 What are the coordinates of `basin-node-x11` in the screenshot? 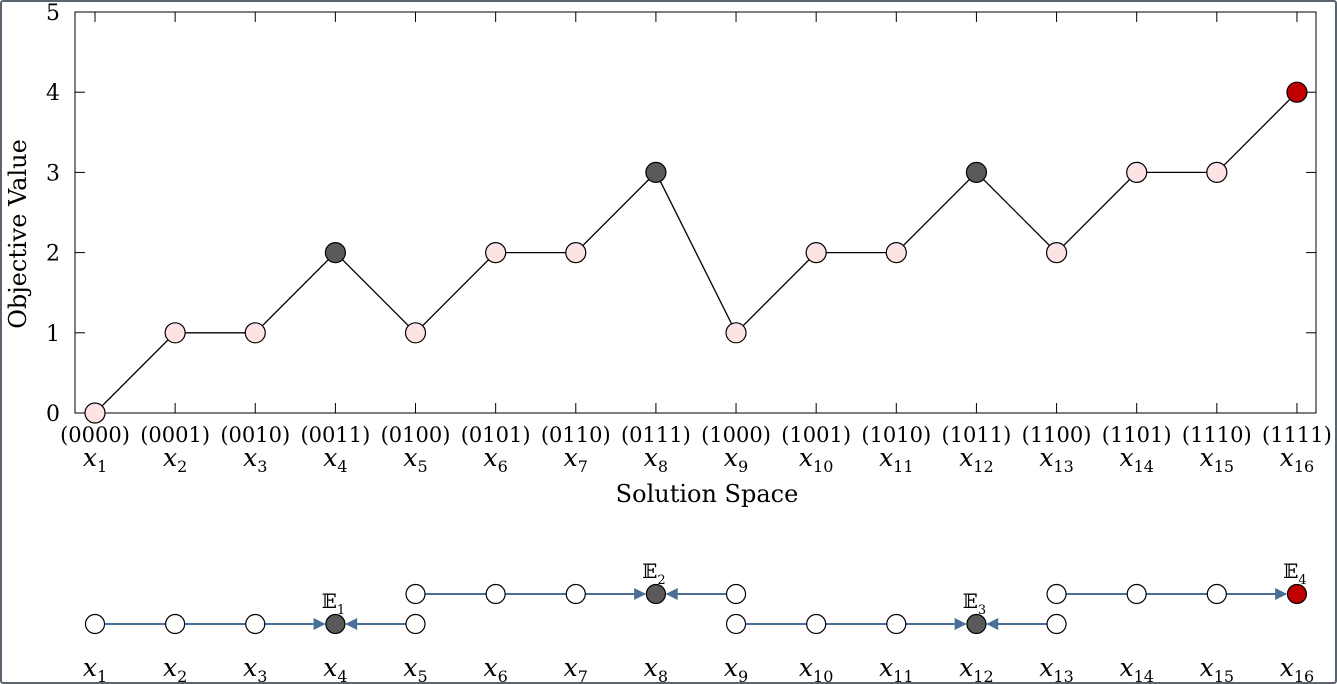 It's located at (896, 624).